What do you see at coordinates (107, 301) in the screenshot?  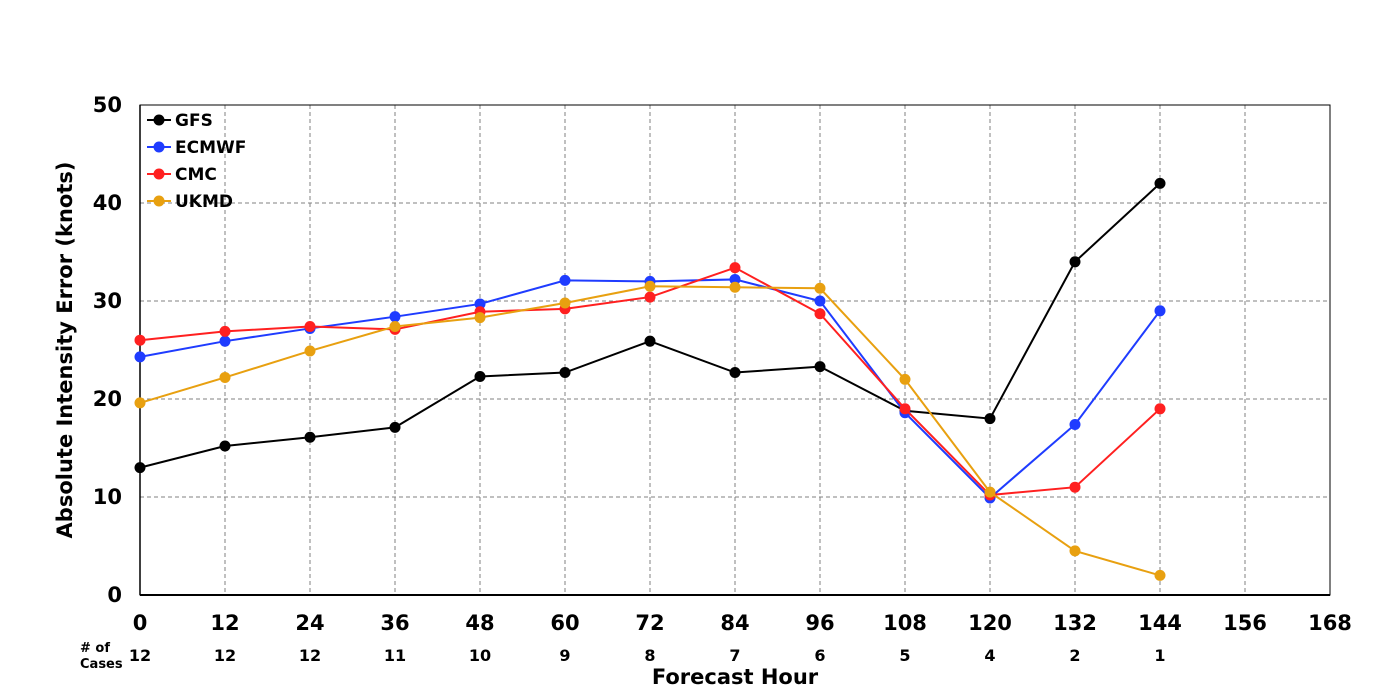 I see `y-tick-label: 30` at bounding box center [107, 301].